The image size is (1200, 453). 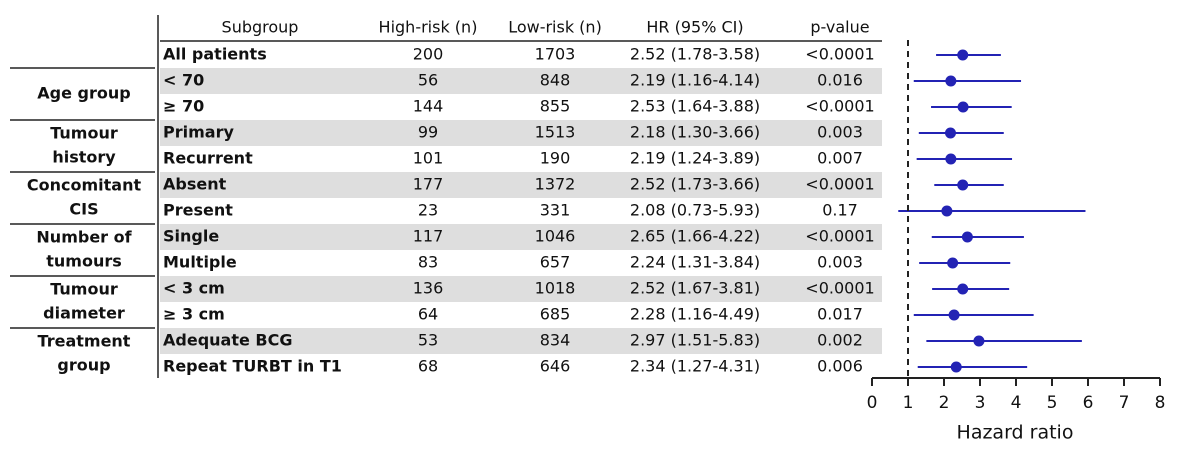 I want to click on cell-high-risk: 64, so click(x=428, y=314).